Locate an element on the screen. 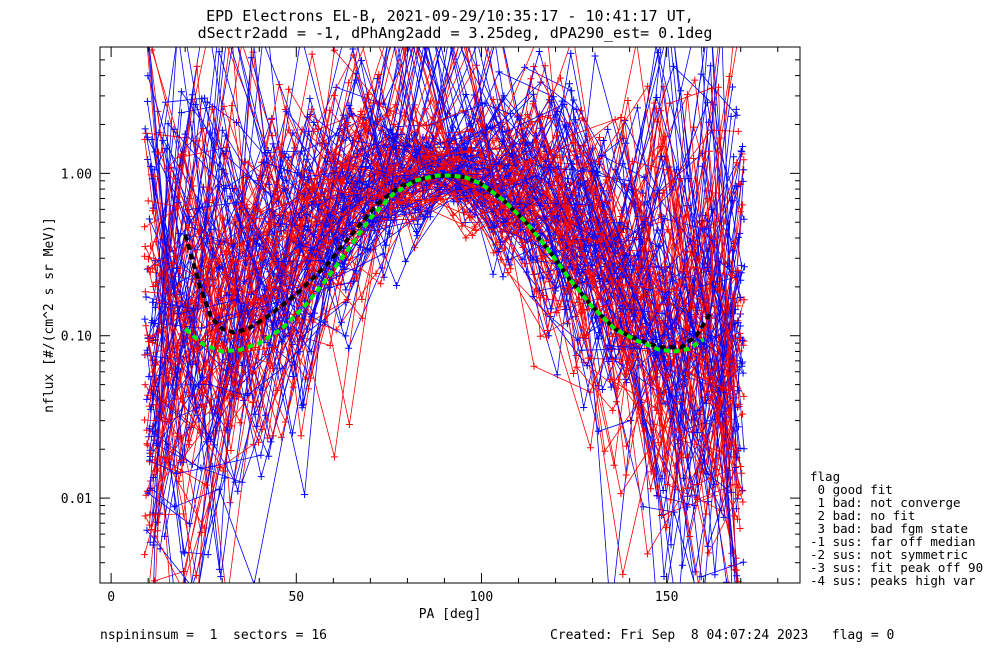 Image resolution: width=1000 pixels, height=650 pixels. legend-item: -4 sus: peaks high var is located at coordinates (893, 580).